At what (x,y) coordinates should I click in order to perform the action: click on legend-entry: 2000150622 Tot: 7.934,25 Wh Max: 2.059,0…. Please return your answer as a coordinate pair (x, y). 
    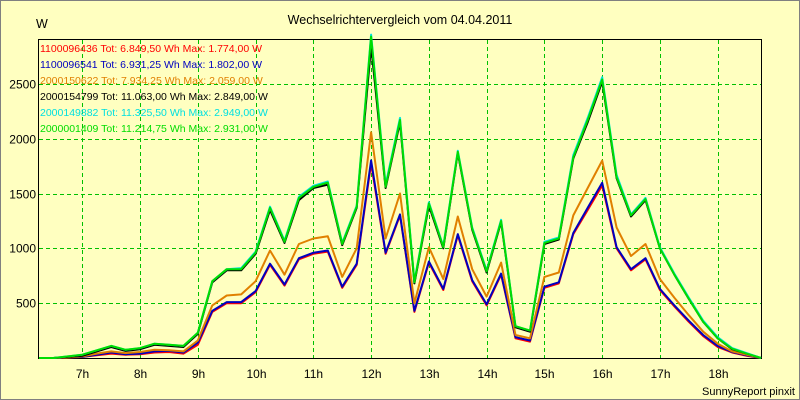
    Looking at the image, I should click on (151, 81).